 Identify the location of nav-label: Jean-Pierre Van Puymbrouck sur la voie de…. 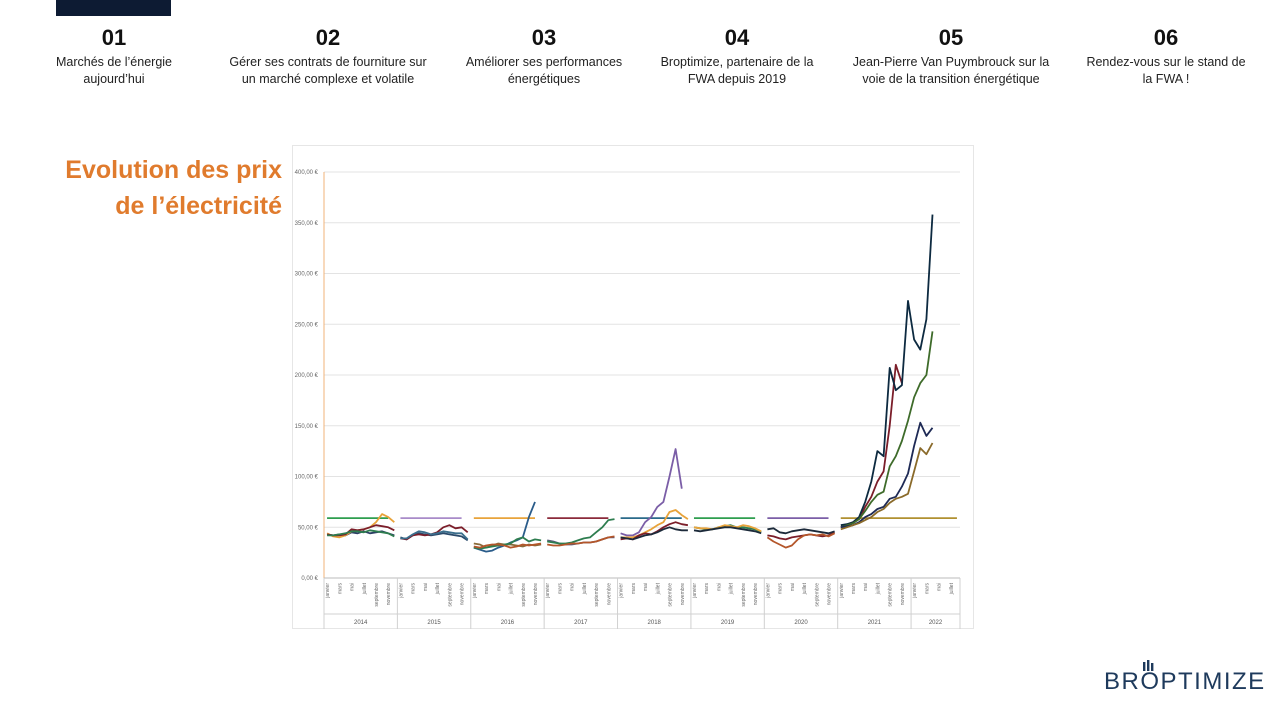
(951, 70).